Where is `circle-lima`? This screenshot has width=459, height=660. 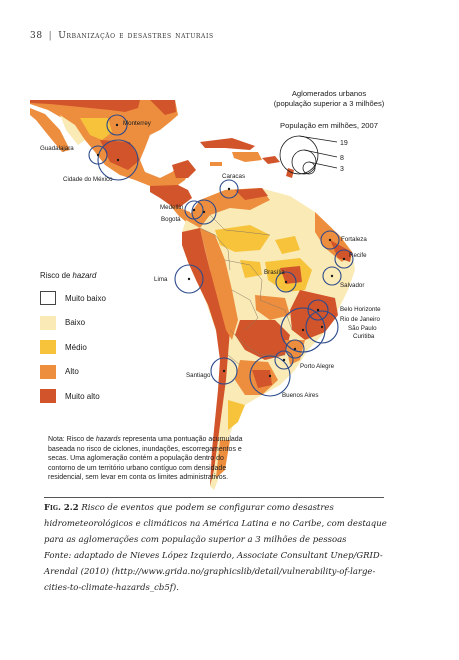
circle-lima is located at coordinates (189, 279).